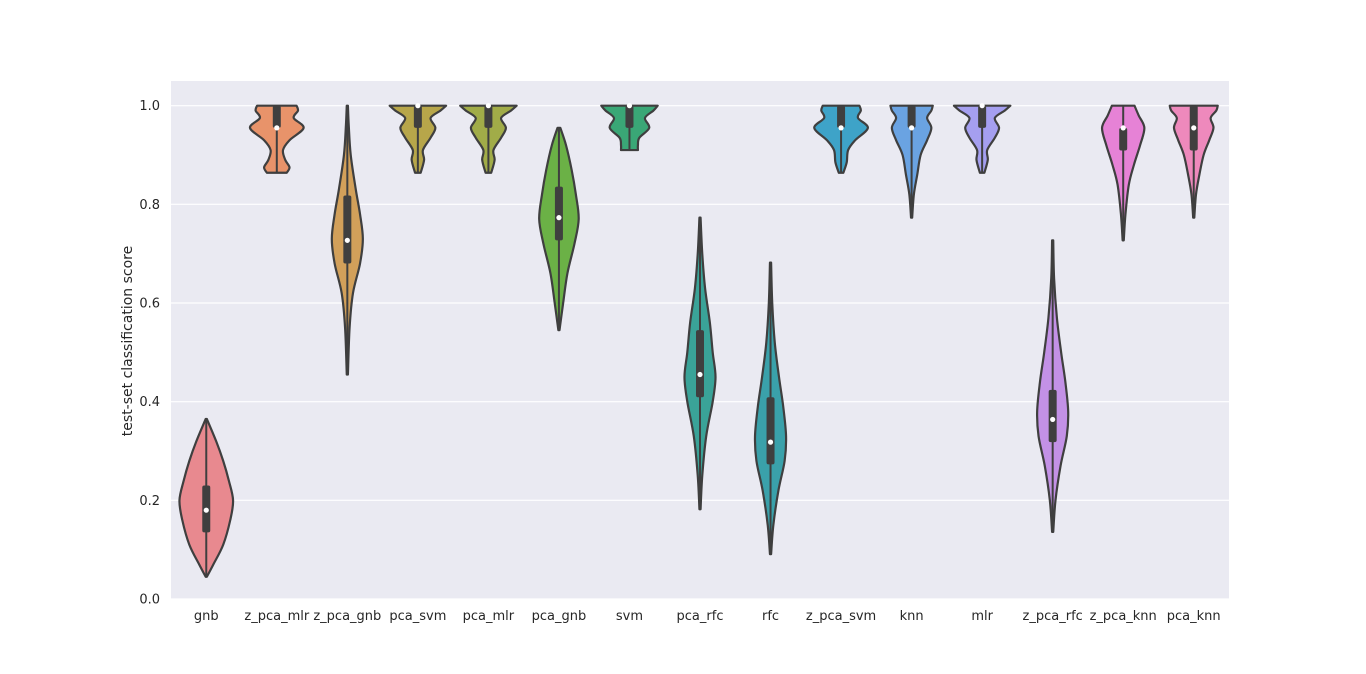 This screenshot has width=1366, height=674. What do you see at coordinates (982, 616) in the screenshot?
I see `x-tick-label: mlr` at bounding box center [982, 616].